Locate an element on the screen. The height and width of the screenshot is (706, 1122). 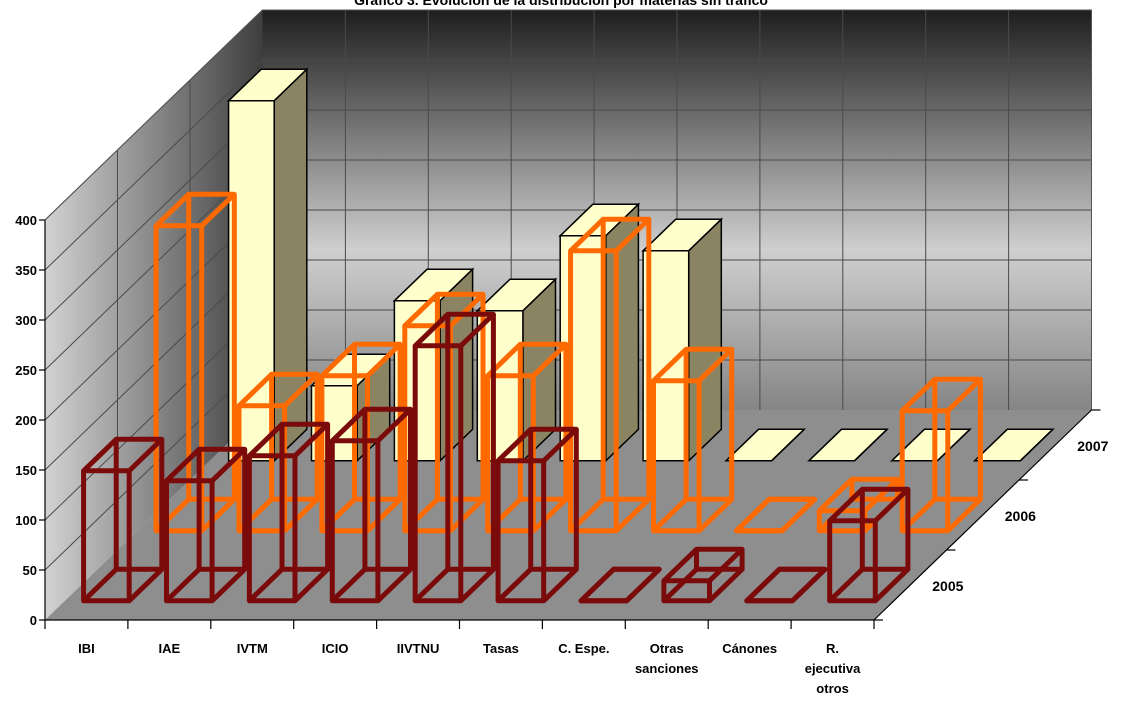
depth-label: 2007 is located at coordinates (1092, 446).